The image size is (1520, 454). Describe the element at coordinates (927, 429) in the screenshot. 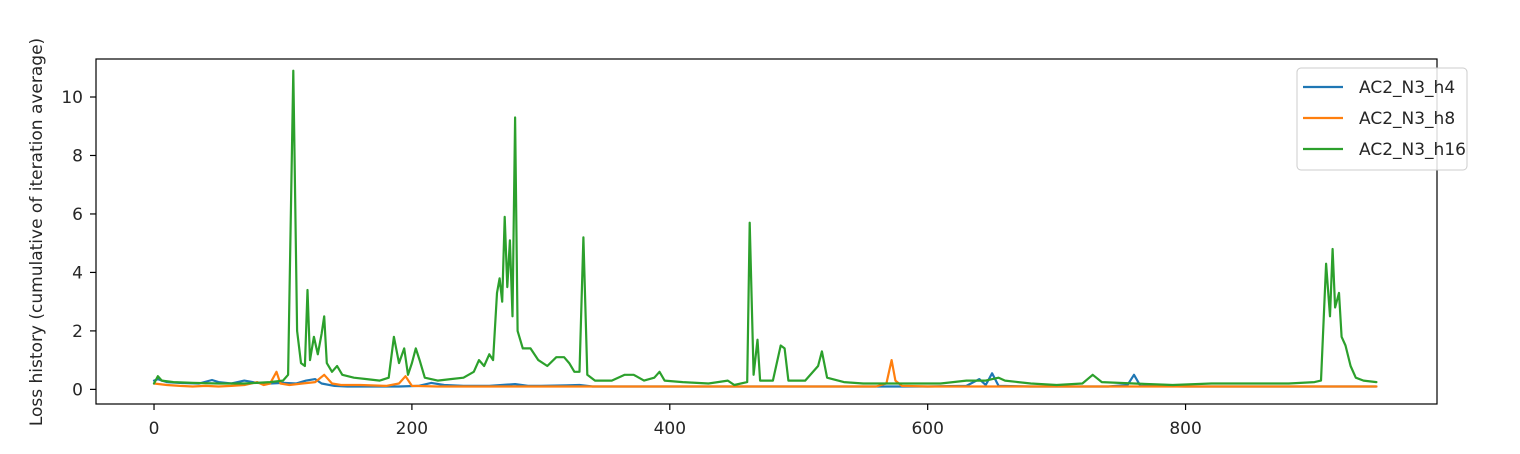

I see `x-tick-label: 600` at that location.